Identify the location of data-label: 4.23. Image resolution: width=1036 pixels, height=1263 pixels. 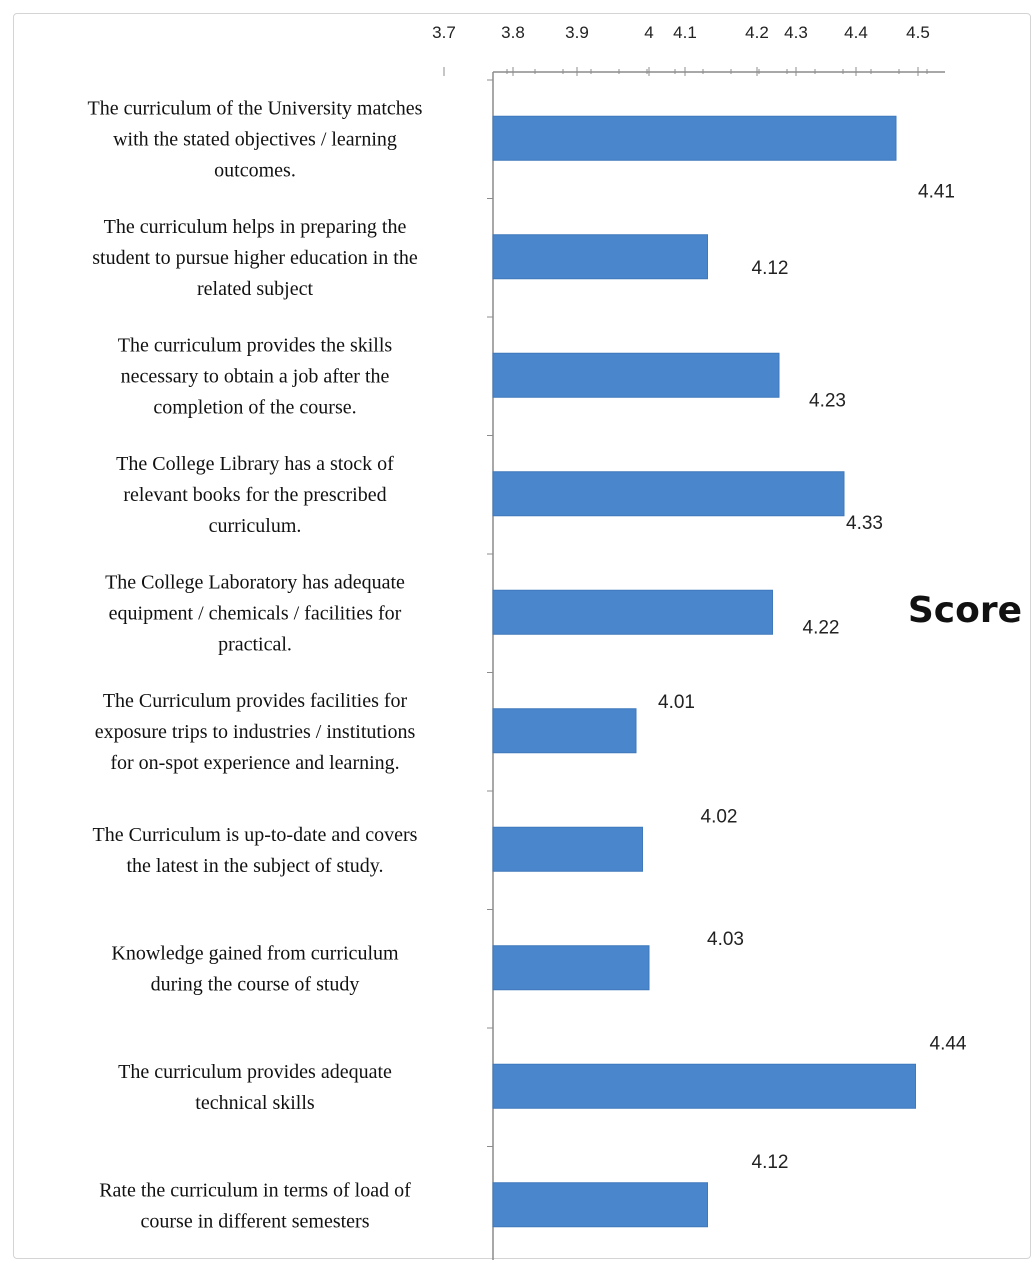
(827, 400).